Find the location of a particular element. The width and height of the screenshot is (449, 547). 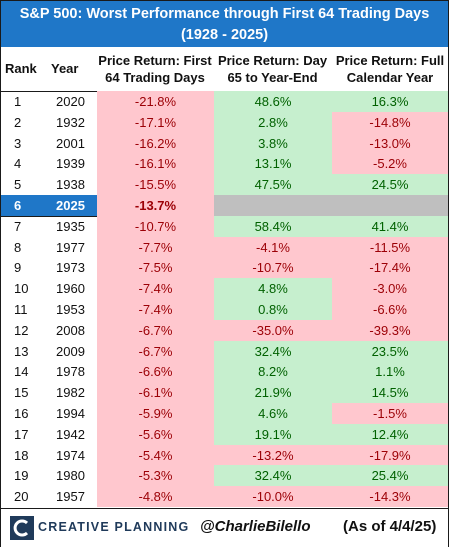

rank-cell: 1 is located at coordinates (18, 101).